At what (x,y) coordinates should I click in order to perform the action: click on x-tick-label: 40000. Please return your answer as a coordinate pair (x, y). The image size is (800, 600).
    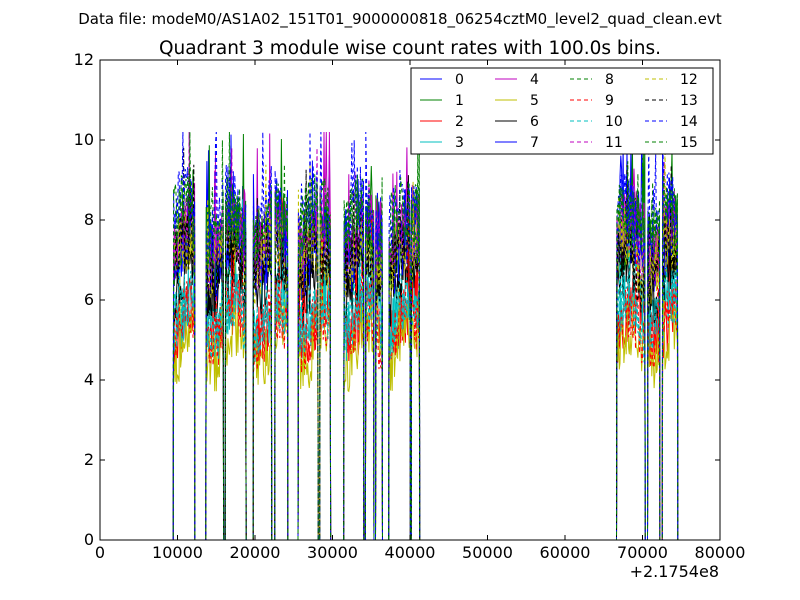
    Looking at the image, I should click on (410, 552).